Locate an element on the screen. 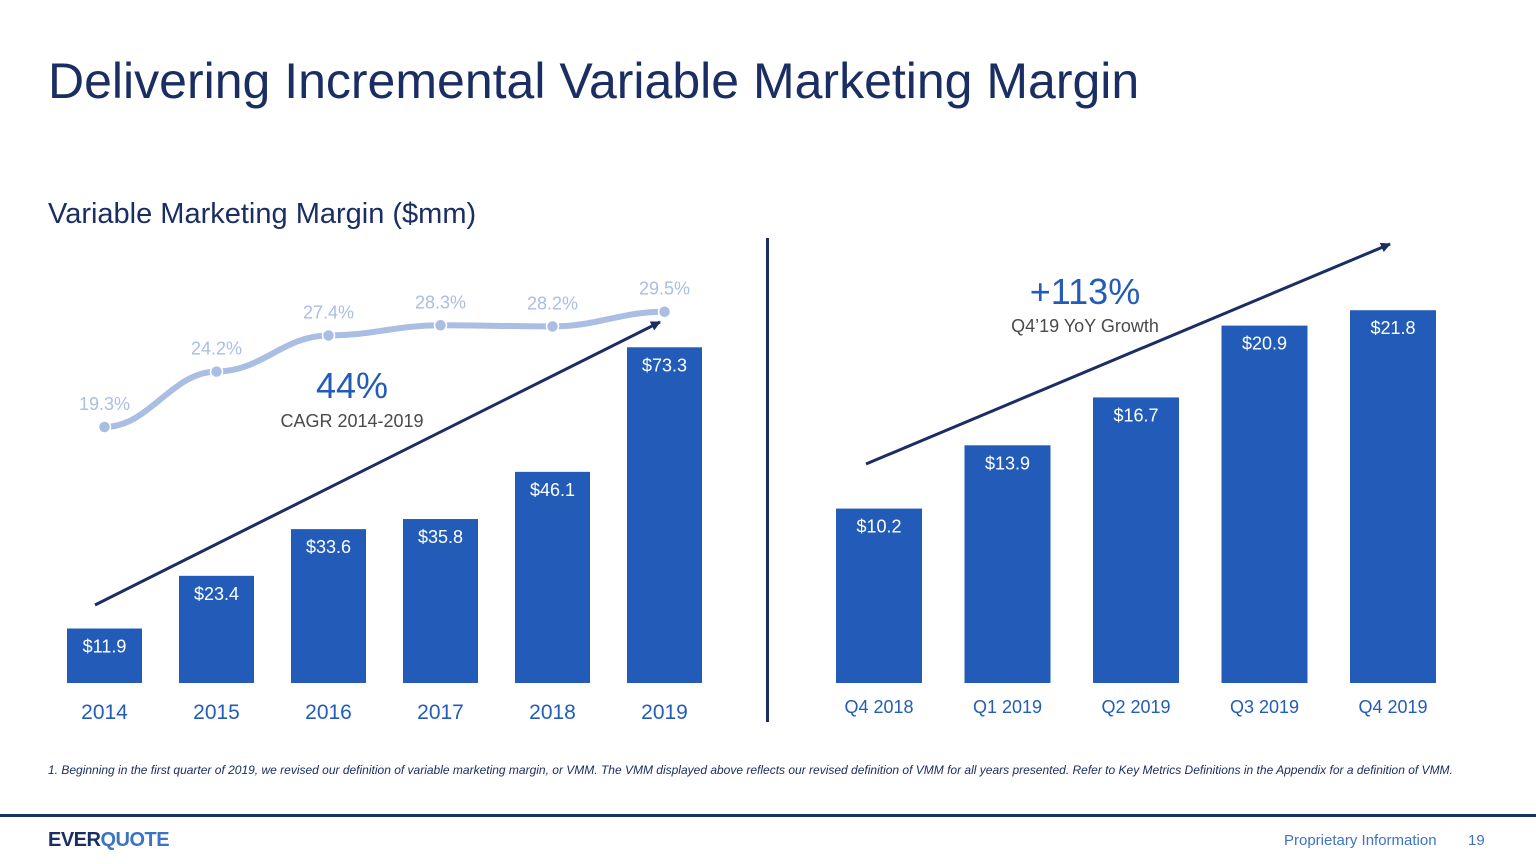 This screenshot has width=1536, height=864. growth-value: +113% is located at coordinates (1085, 291).